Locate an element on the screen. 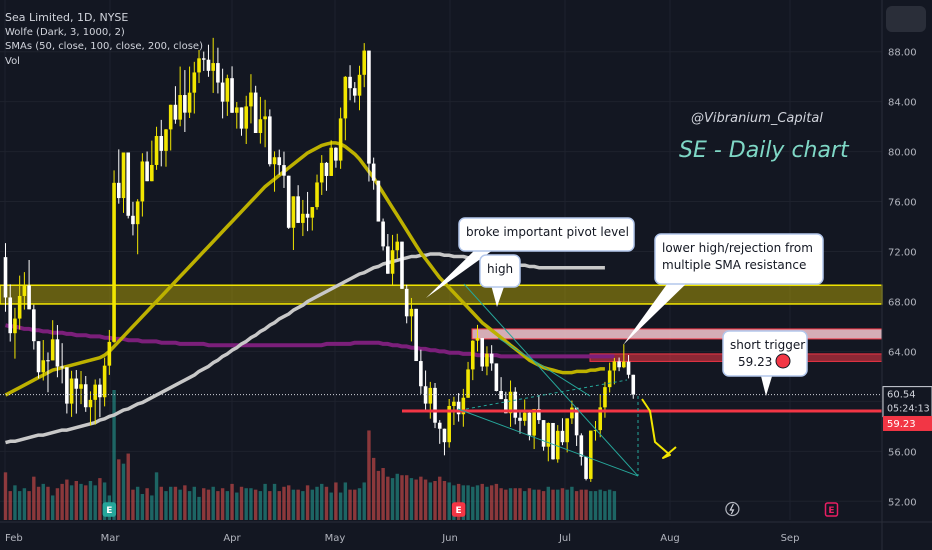 This screenshot has height=550, width=932. callout-text: broke important pivot level is located at coordinates (547, 232).